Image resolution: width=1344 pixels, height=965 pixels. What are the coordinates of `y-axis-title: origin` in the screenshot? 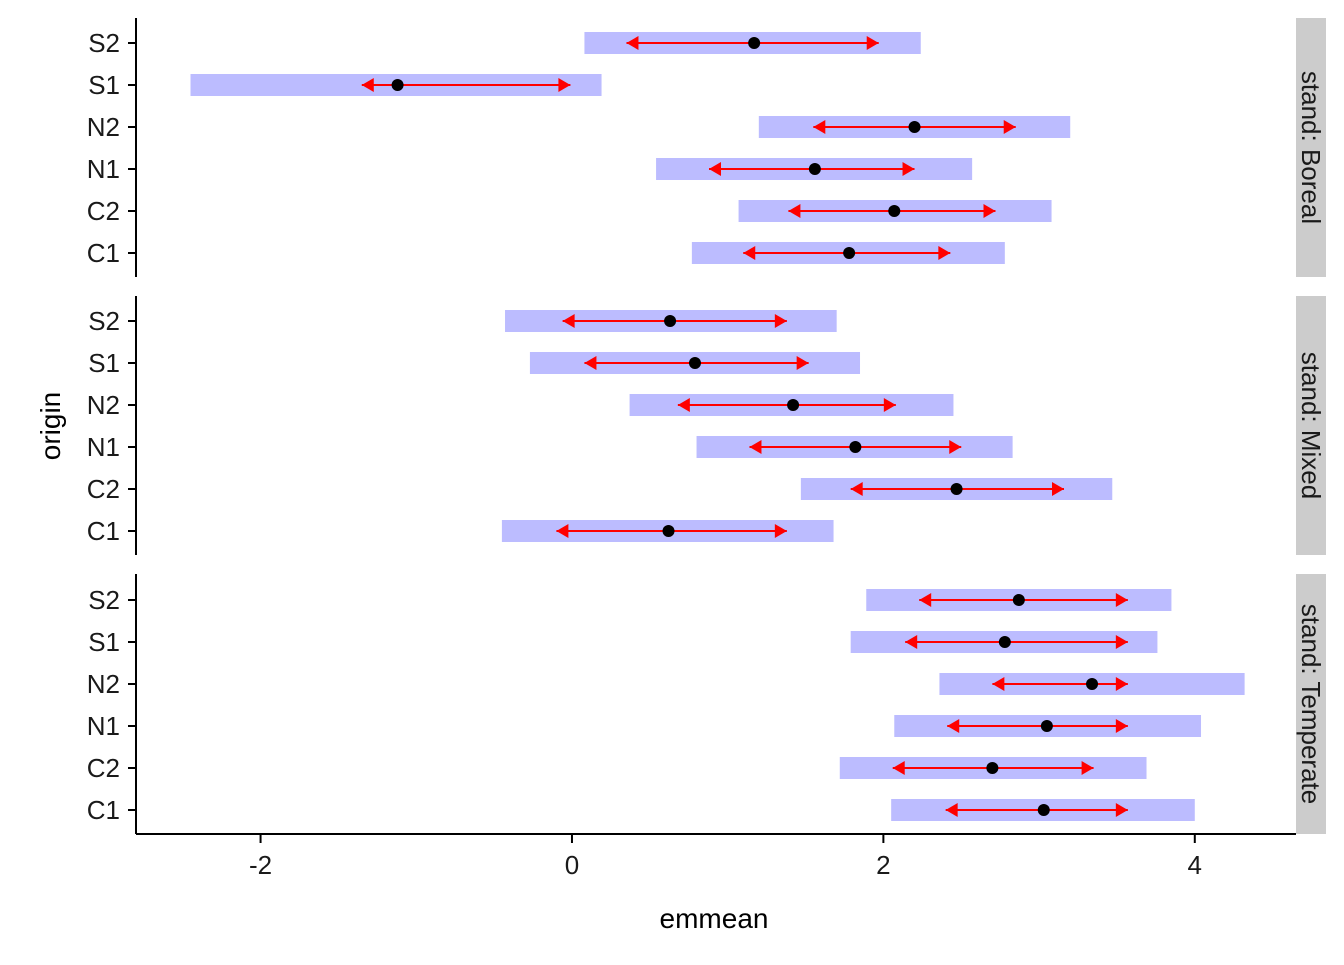 It's located at (50, 426).